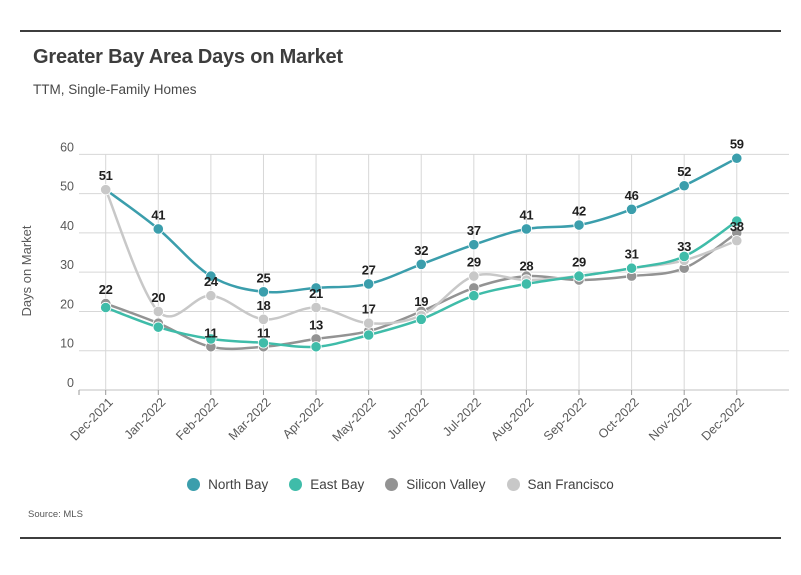  What do you see at coordinates (512, 419) in the screenshot?
I see `x-tick-label-aug-2022: Aug-2022` at bounding box center [512, 419].